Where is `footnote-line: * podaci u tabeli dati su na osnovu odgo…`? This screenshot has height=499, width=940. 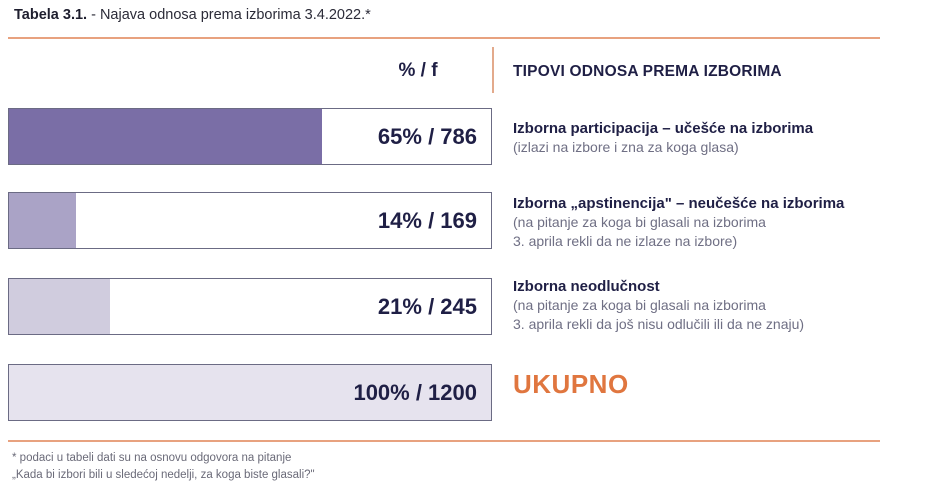
footnote-line: * podaci u tabeli dati su na osnovu odgo… is located at coordinates (152, 458).